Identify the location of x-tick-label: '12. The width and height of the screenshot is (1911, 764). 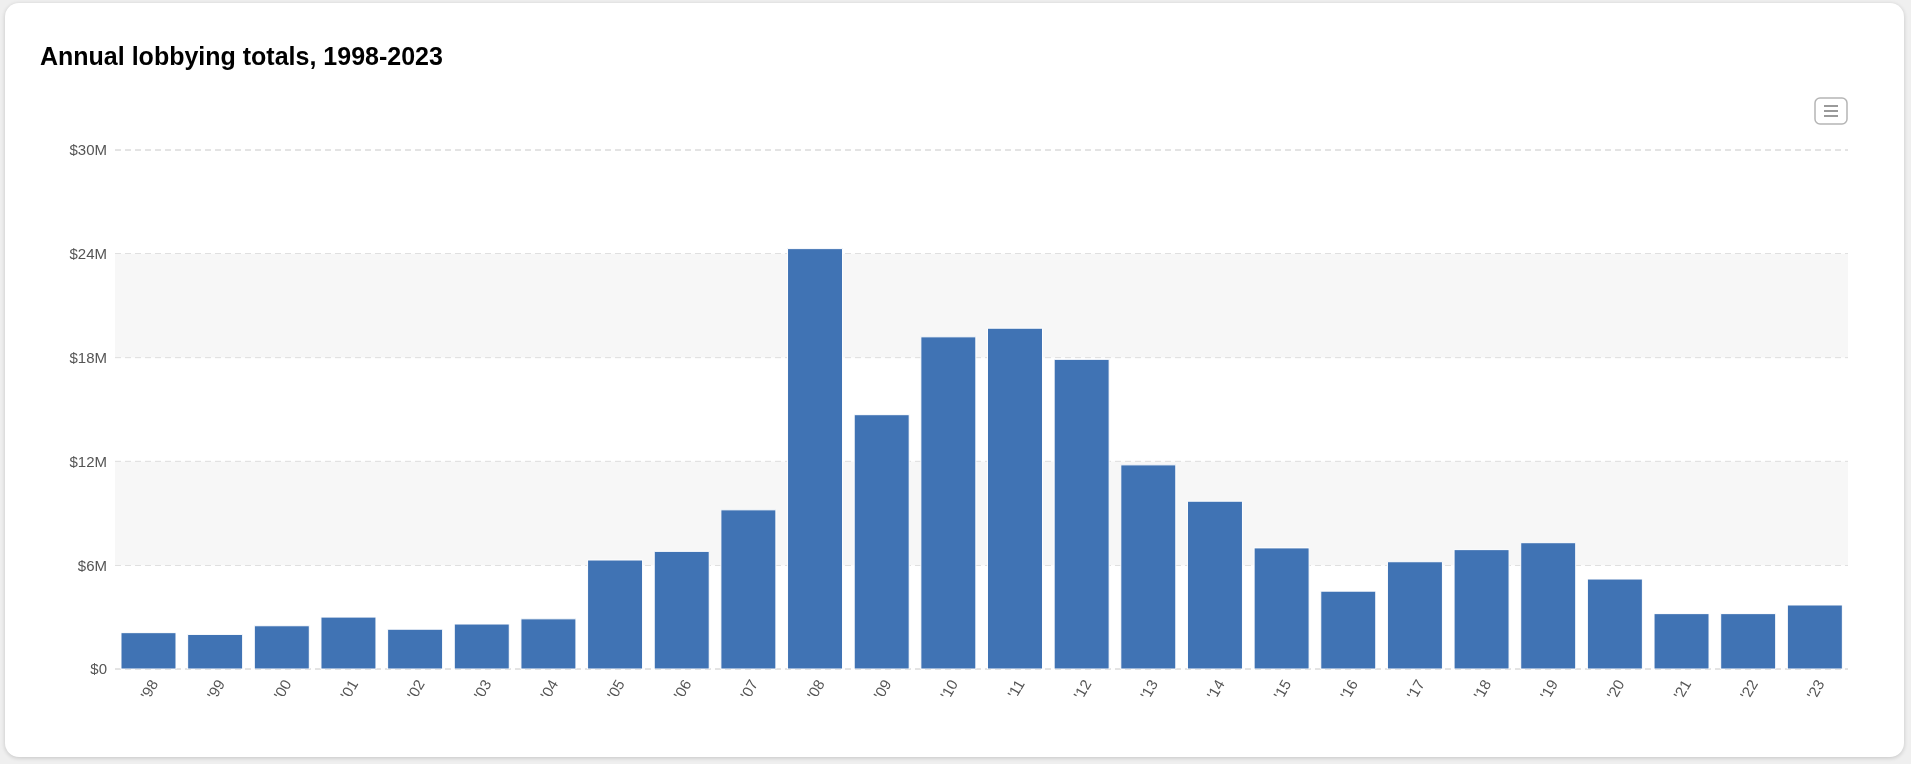
(1082, 689).